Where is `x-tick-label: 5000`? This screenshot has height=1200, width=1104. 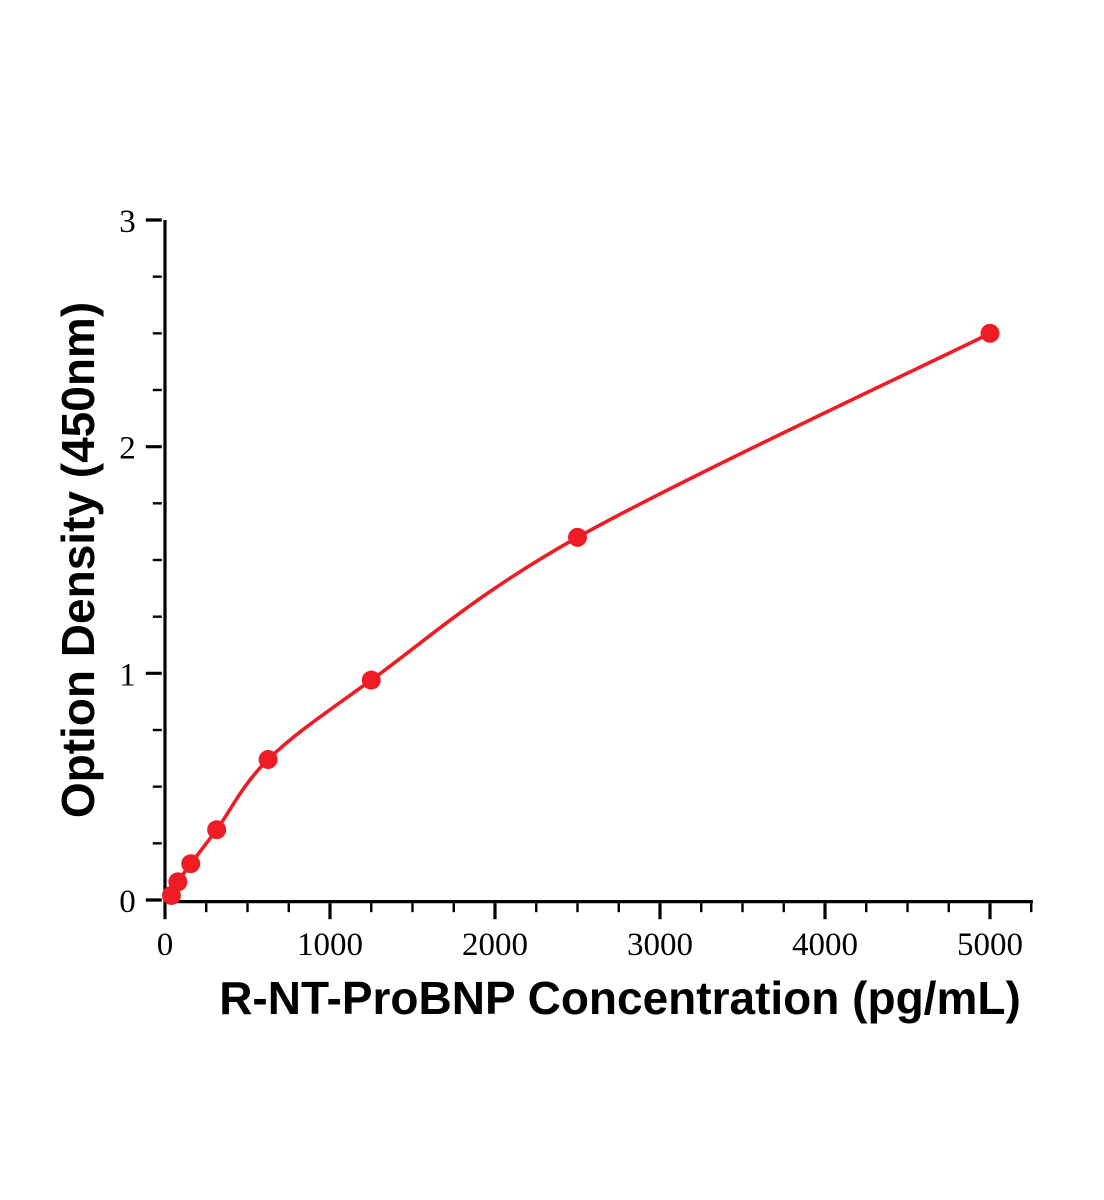 x-tick-label: 5000 is located at coordinates (990, 945).